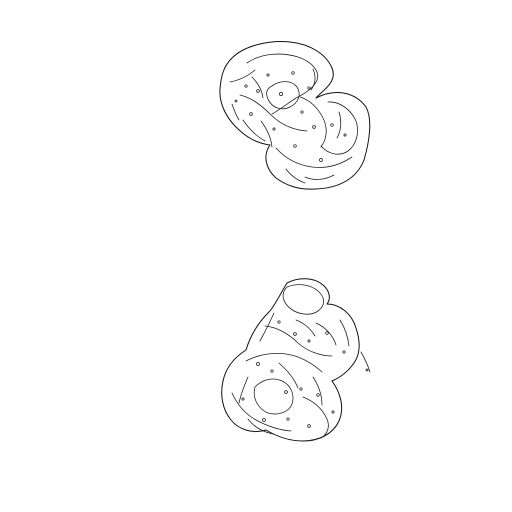 Image resolution: width=512 pixels, height=512 pixels. I want to click on lower-blob-texture, so click(305, 374).